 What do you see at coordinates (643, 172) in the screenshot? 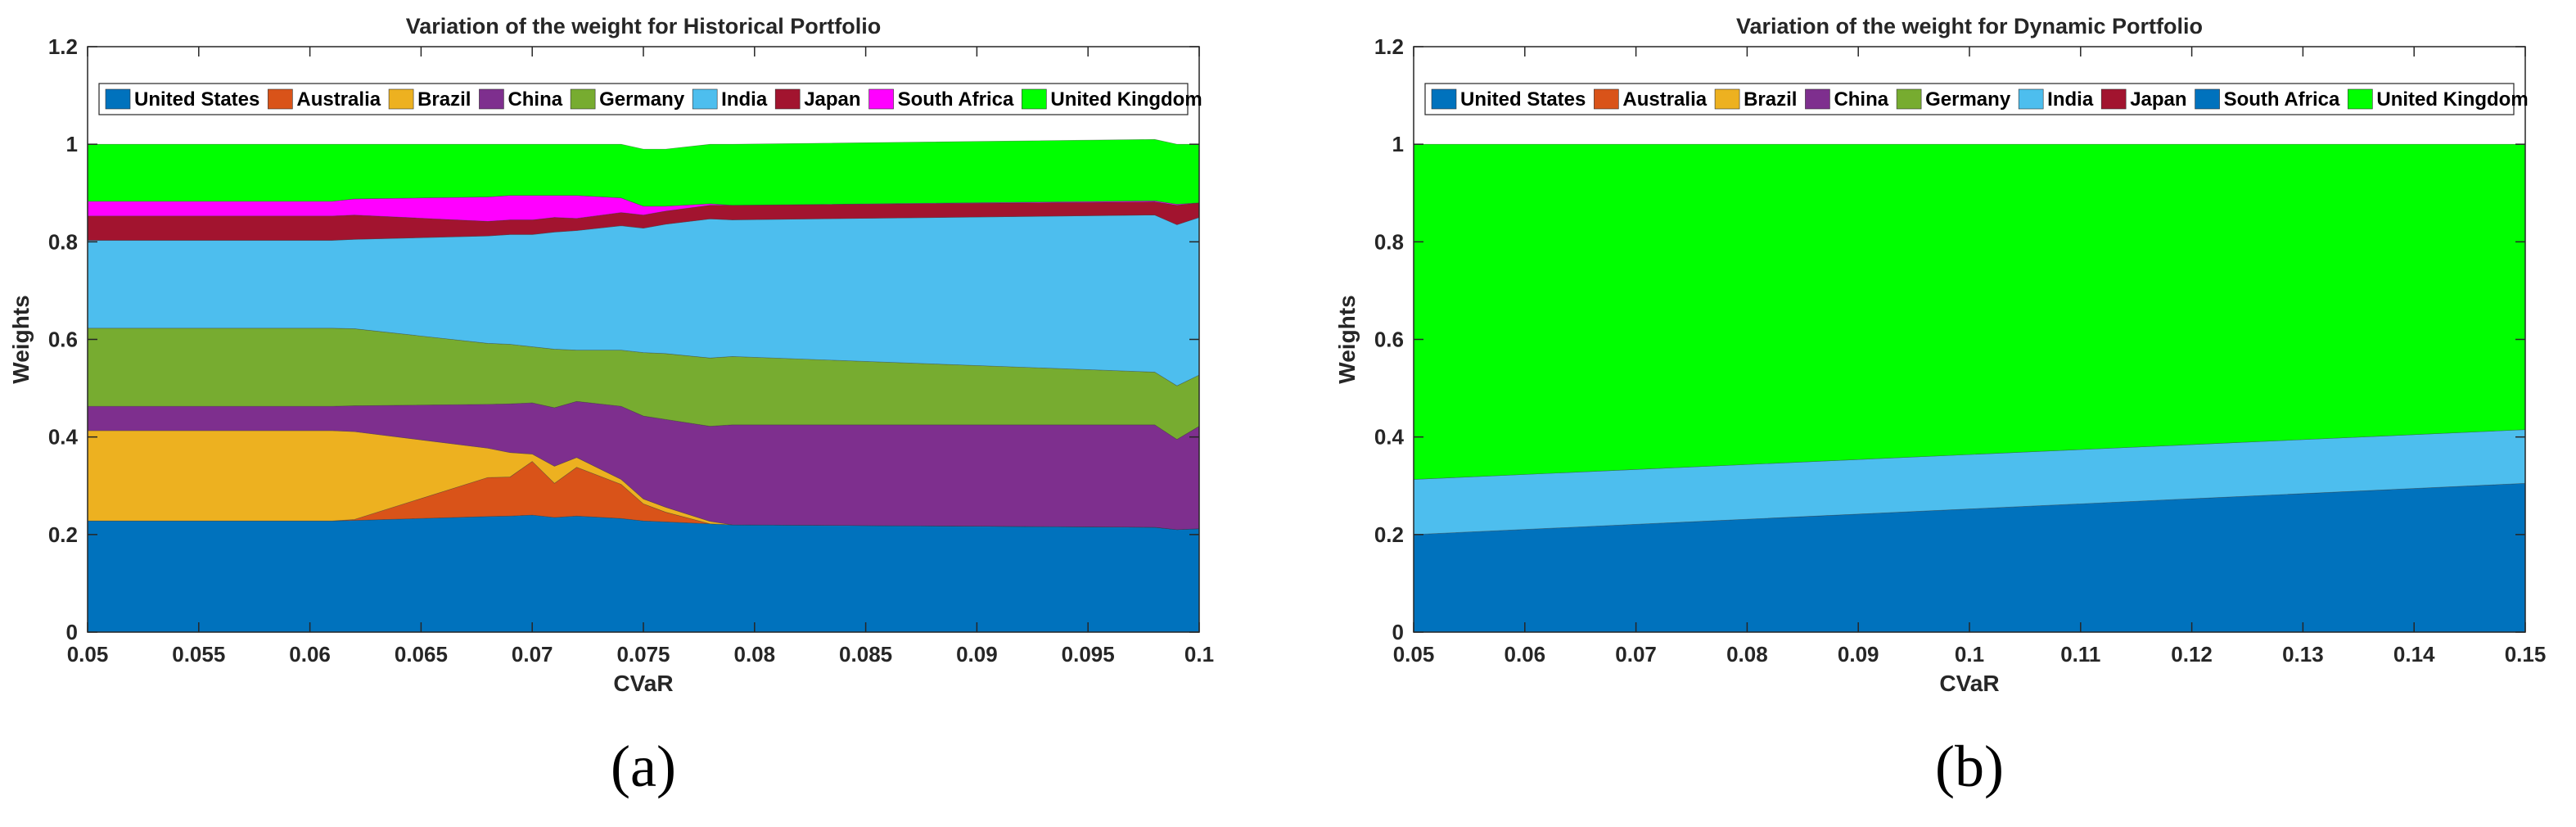
I see `area-united-kingdom` at bounding box center [643, 172].